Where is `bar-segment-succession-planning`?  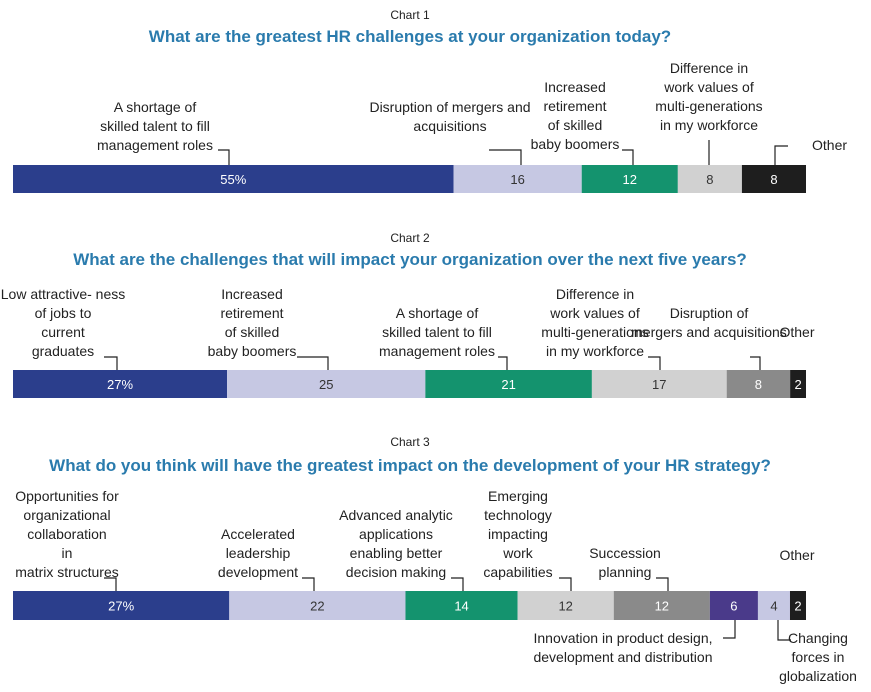
bar-segment-succession-planning is located at coordinates (661, 605).